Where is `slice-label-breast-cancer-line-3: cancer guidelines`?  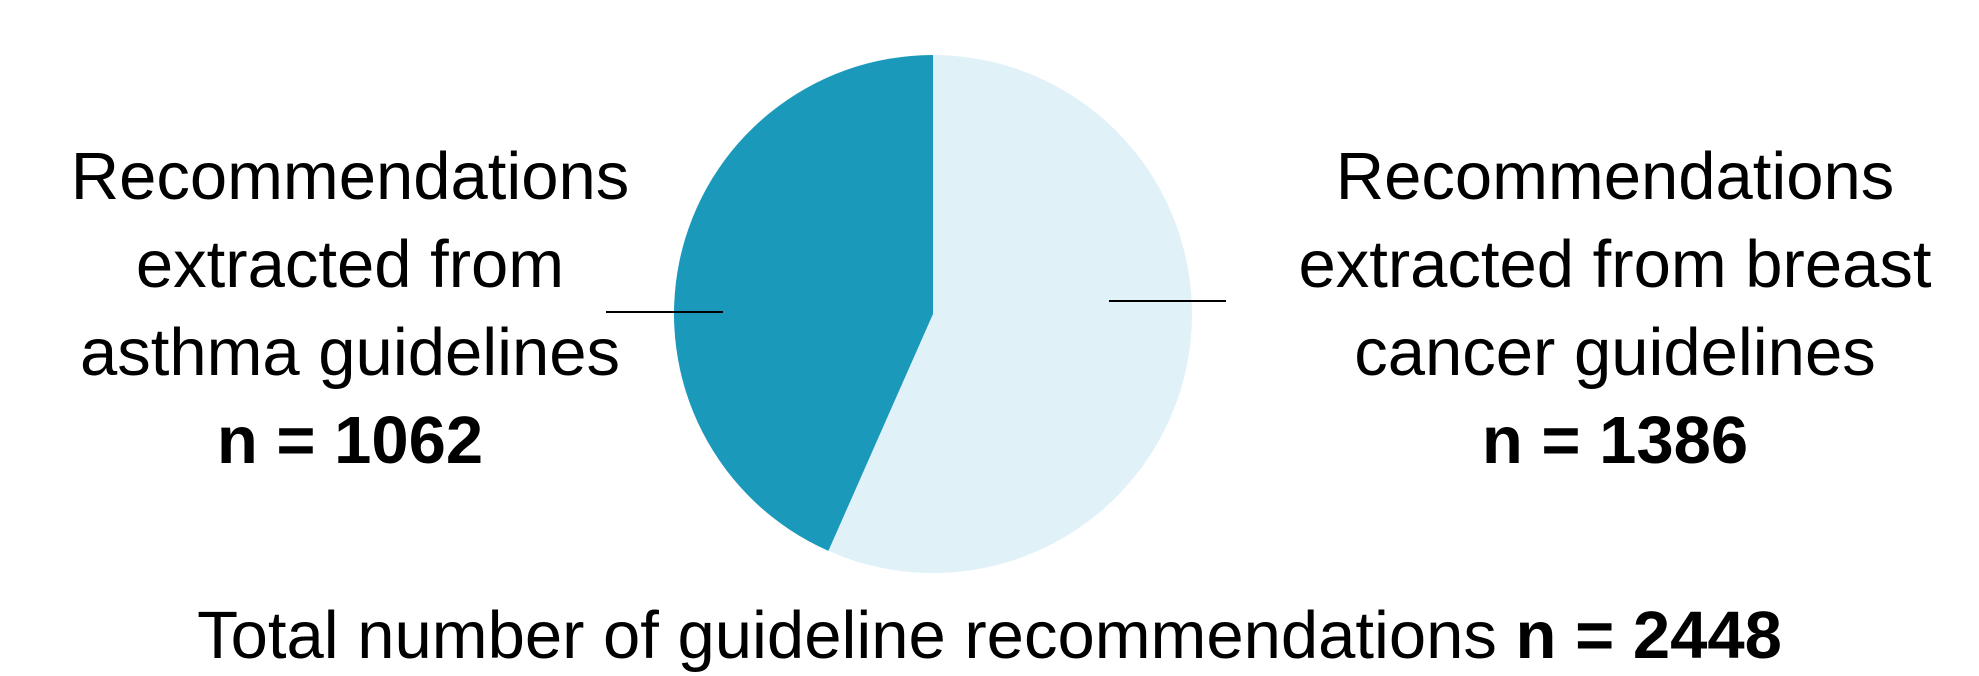
slice-label-breast-cancer-line-3: cancer guidelines is located at coordinates (1615, 352).